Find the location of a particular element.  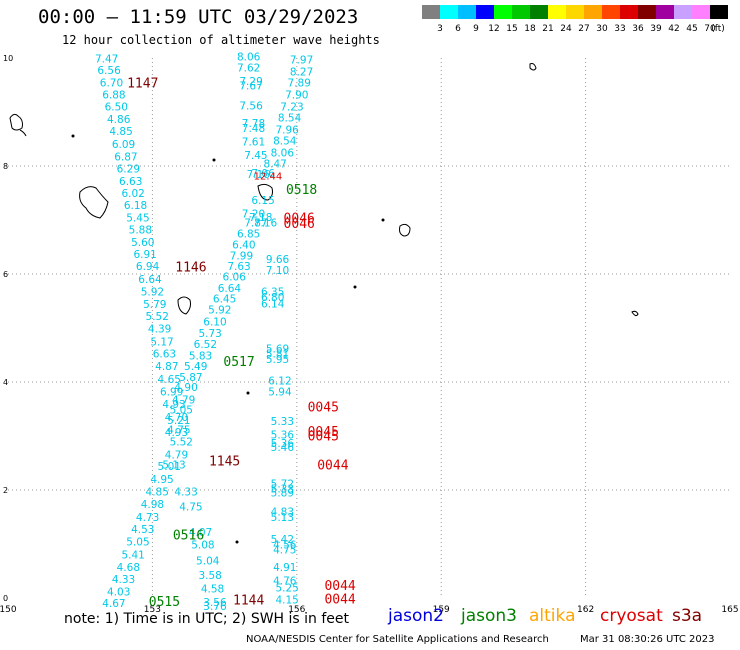

swh-value: 5.45 is located at coordinates (137, 219).